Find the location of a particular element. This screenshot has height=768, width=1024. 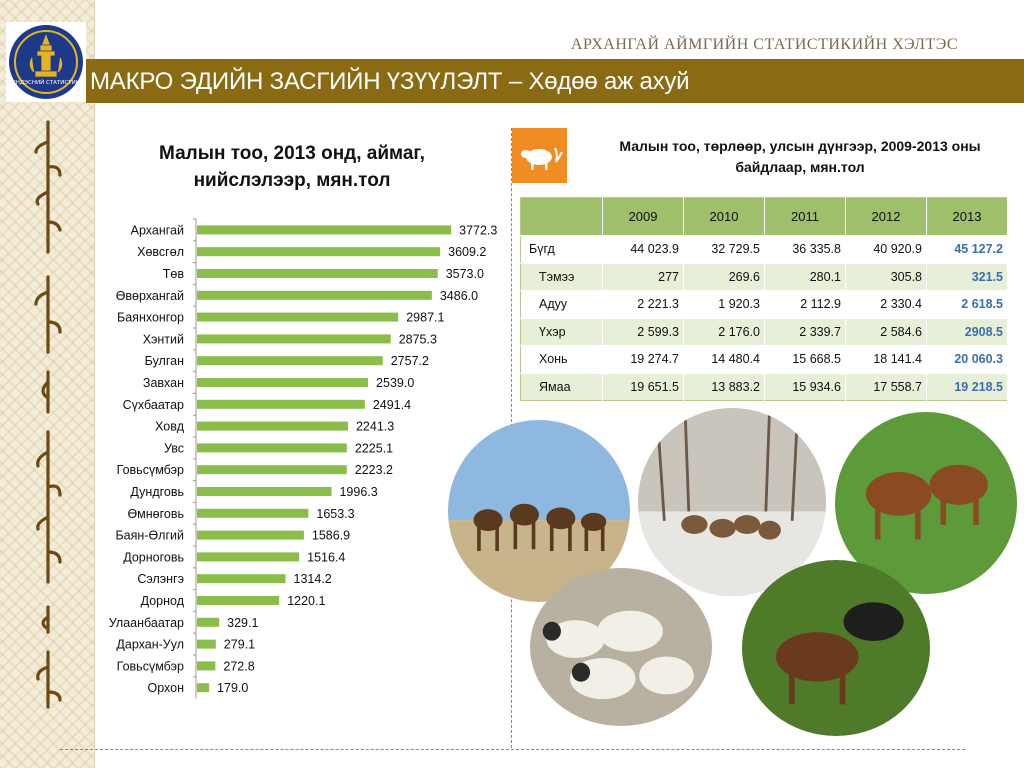

category-label: Дархан-Уул is located at coordinates (150, 645).